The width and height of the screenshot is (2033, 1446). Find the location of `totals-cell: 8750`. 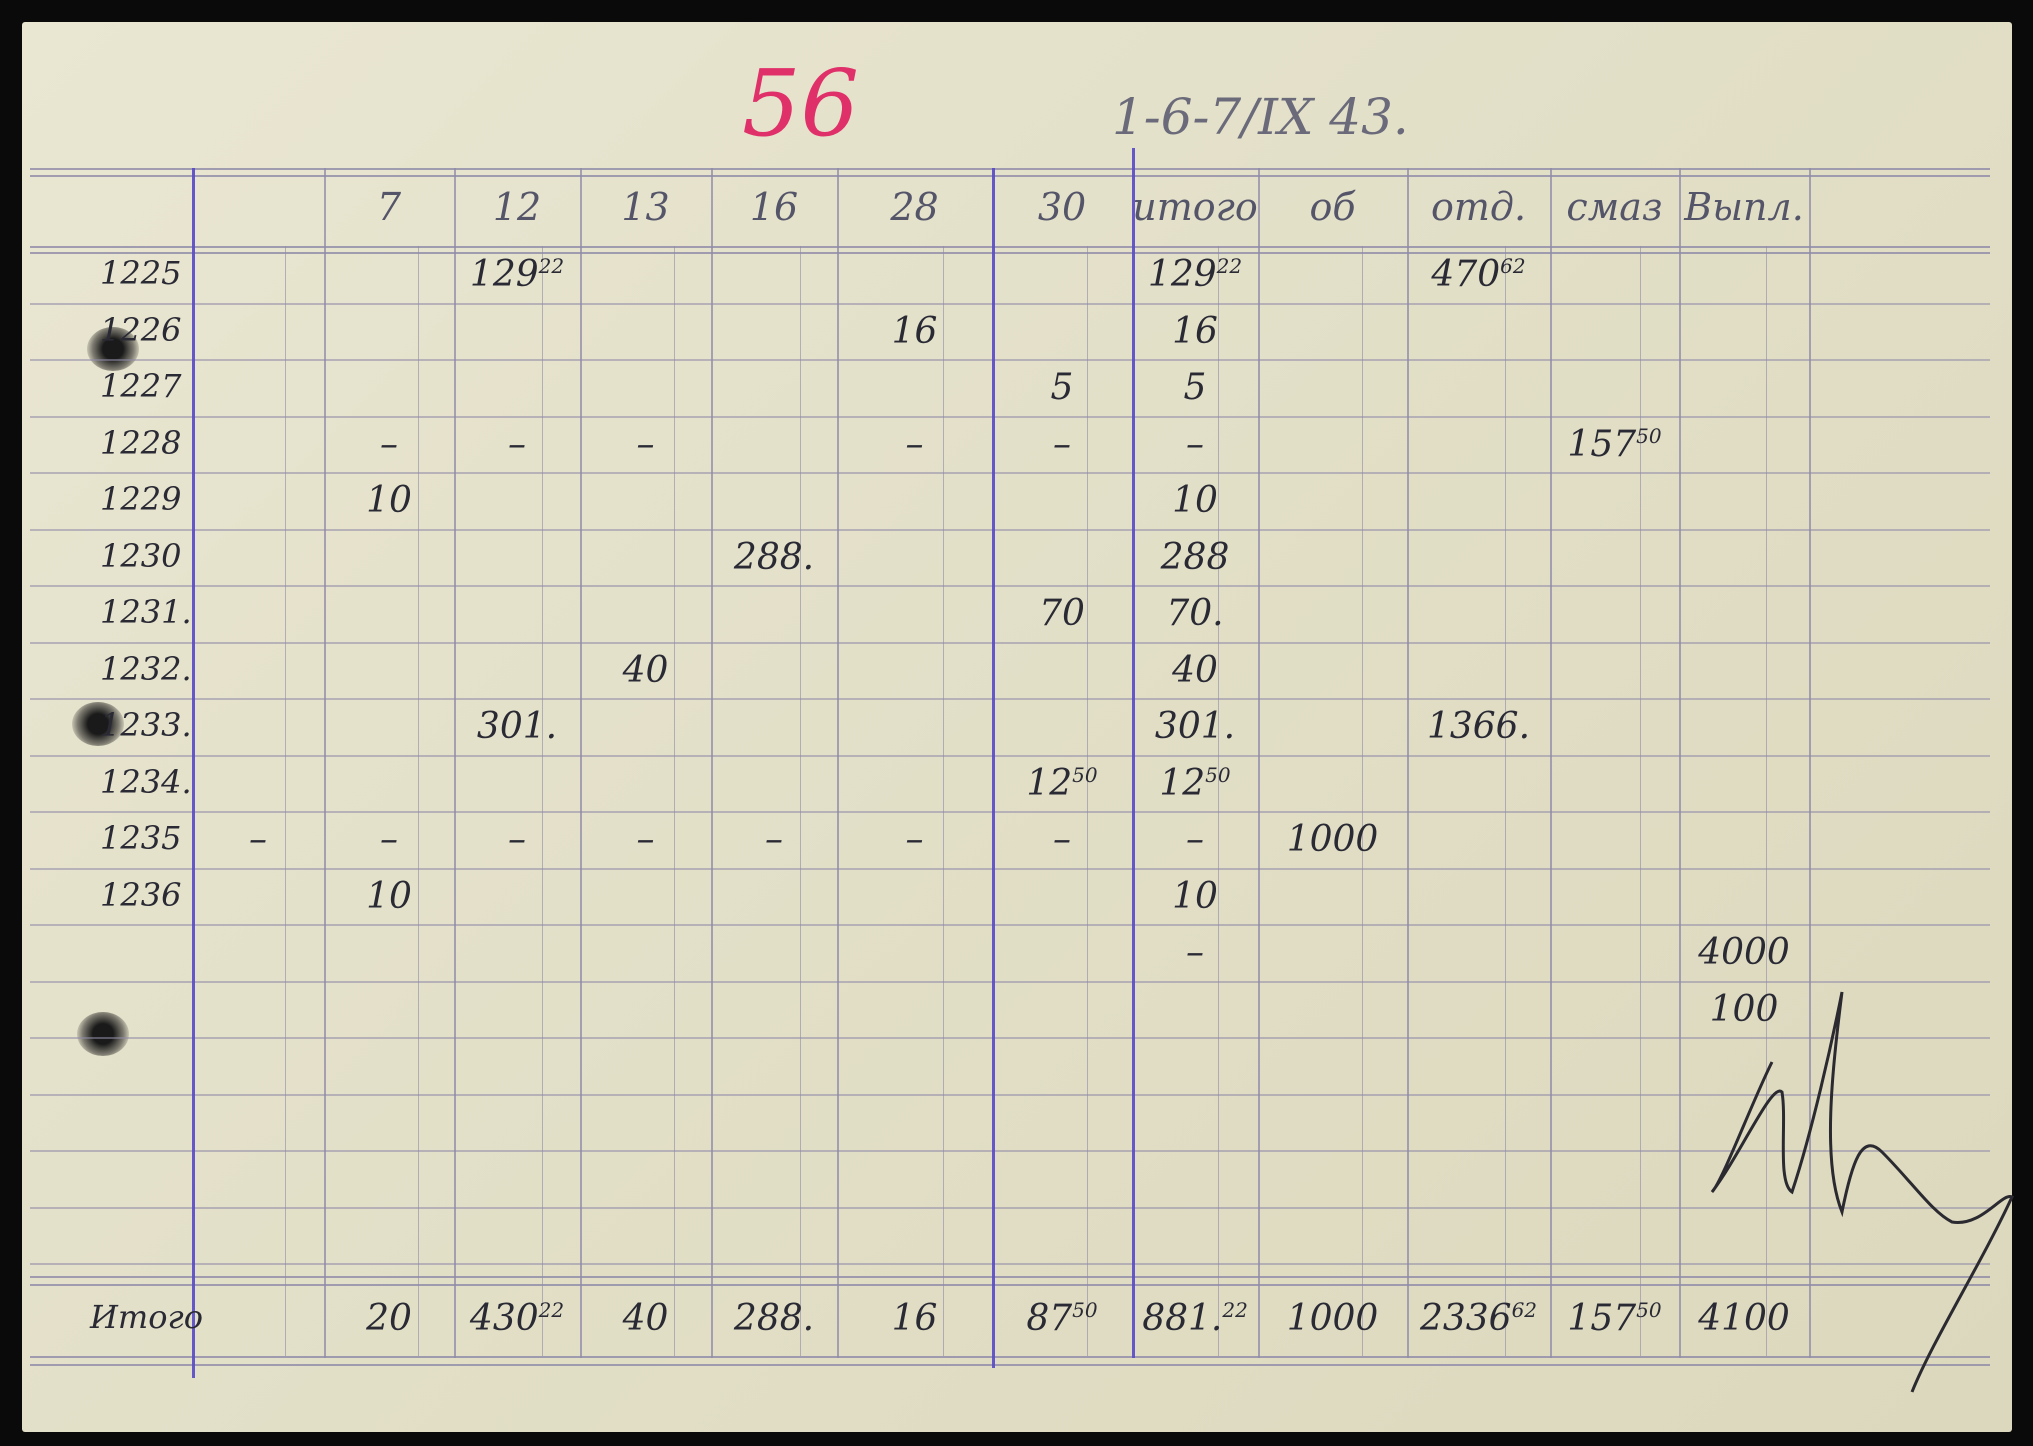

totals-cell: 8750 is located at coordinates (1062, 1318).